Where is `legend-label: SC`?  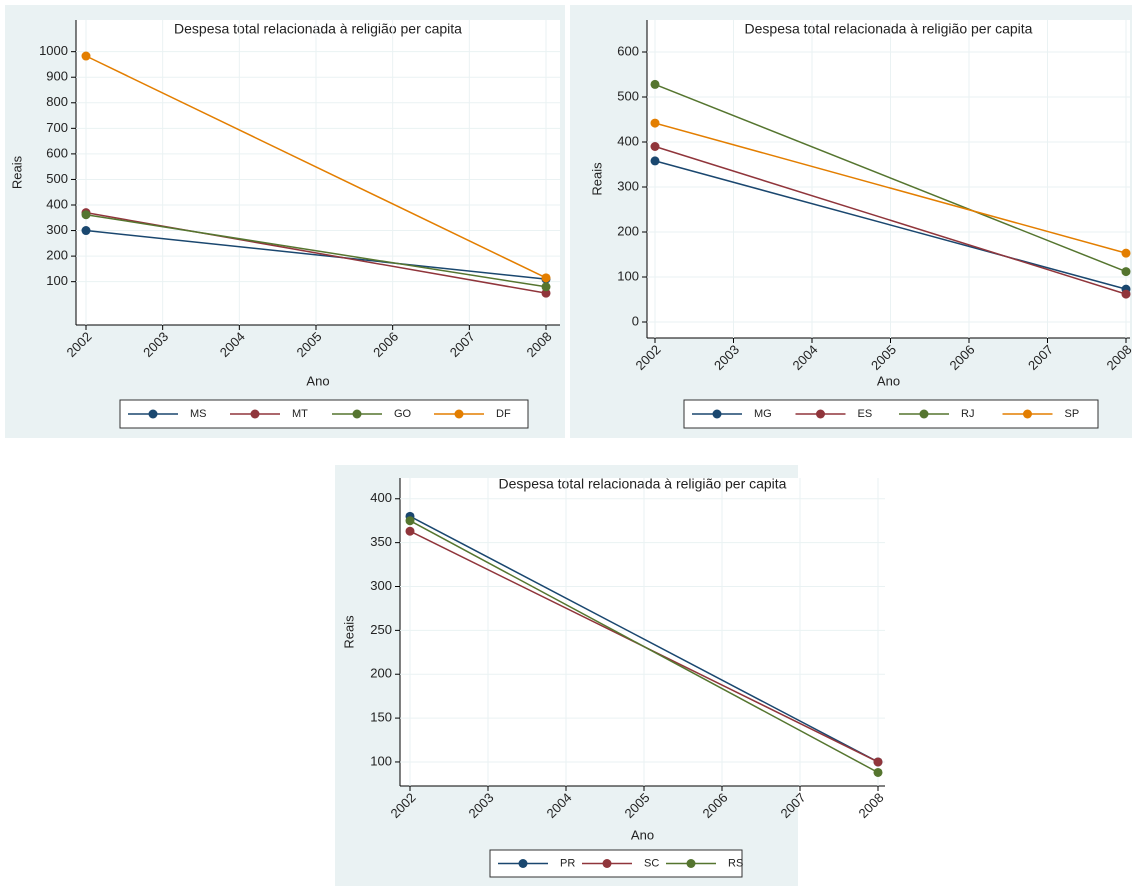
legend-label: SC is located at coordinates (651, 863).